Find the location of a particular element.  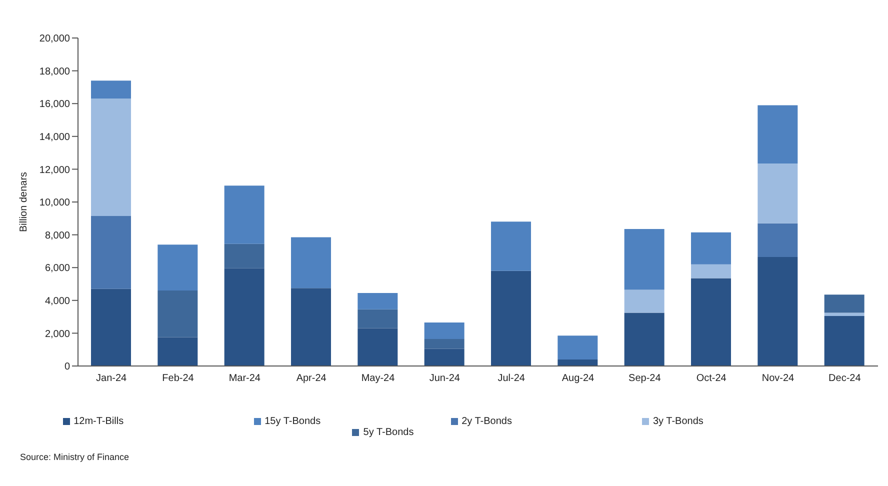

x-tick-label: May-24 is located at coordinates (378, 378).